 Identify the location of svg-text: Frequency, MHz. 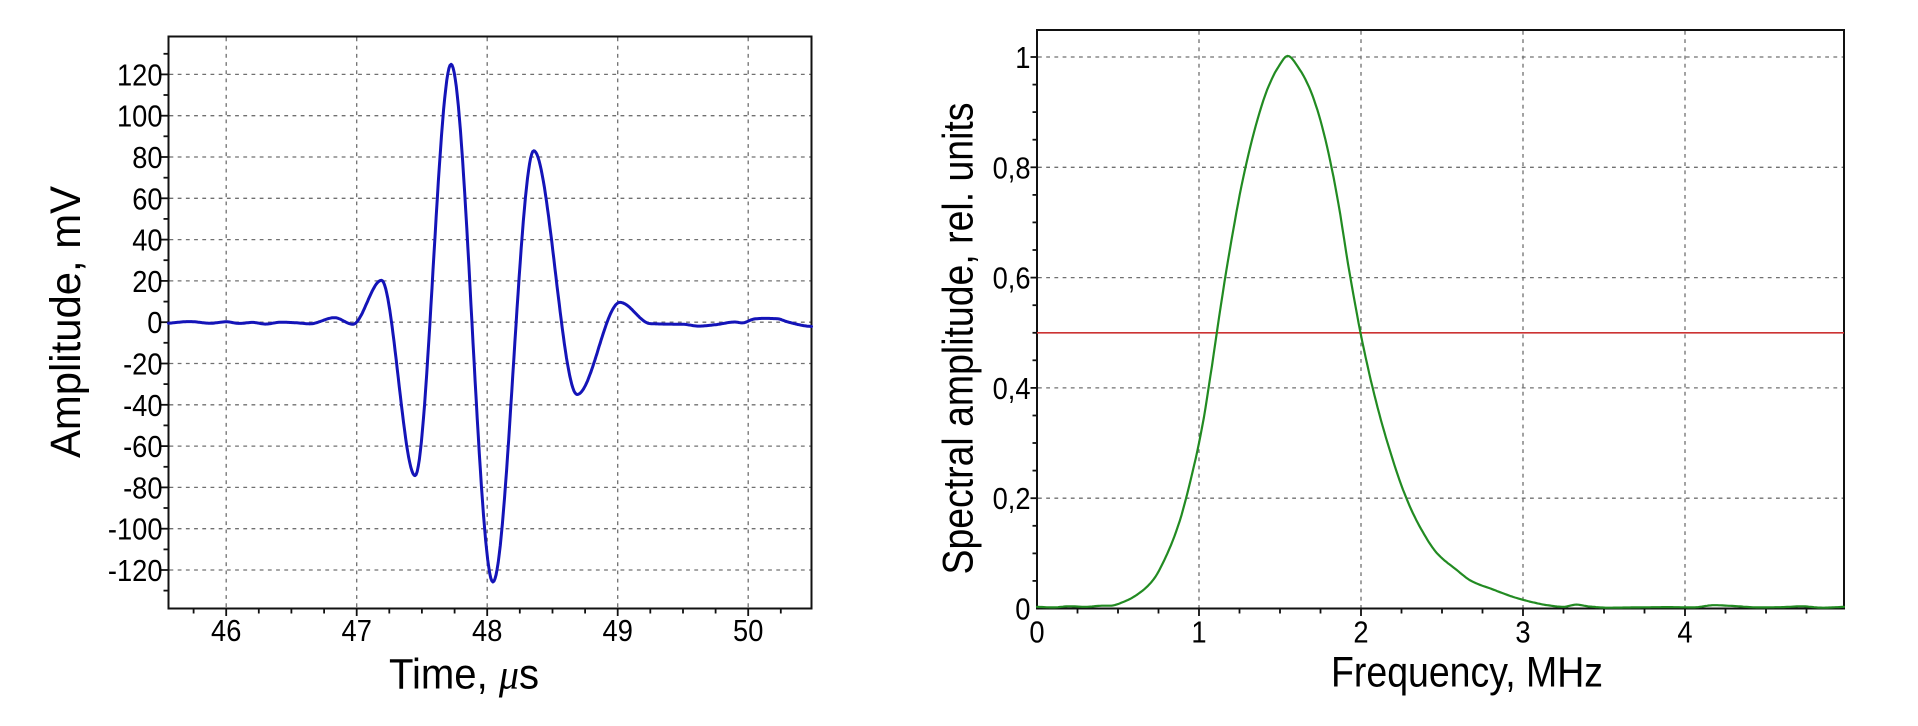
(1467, 673).